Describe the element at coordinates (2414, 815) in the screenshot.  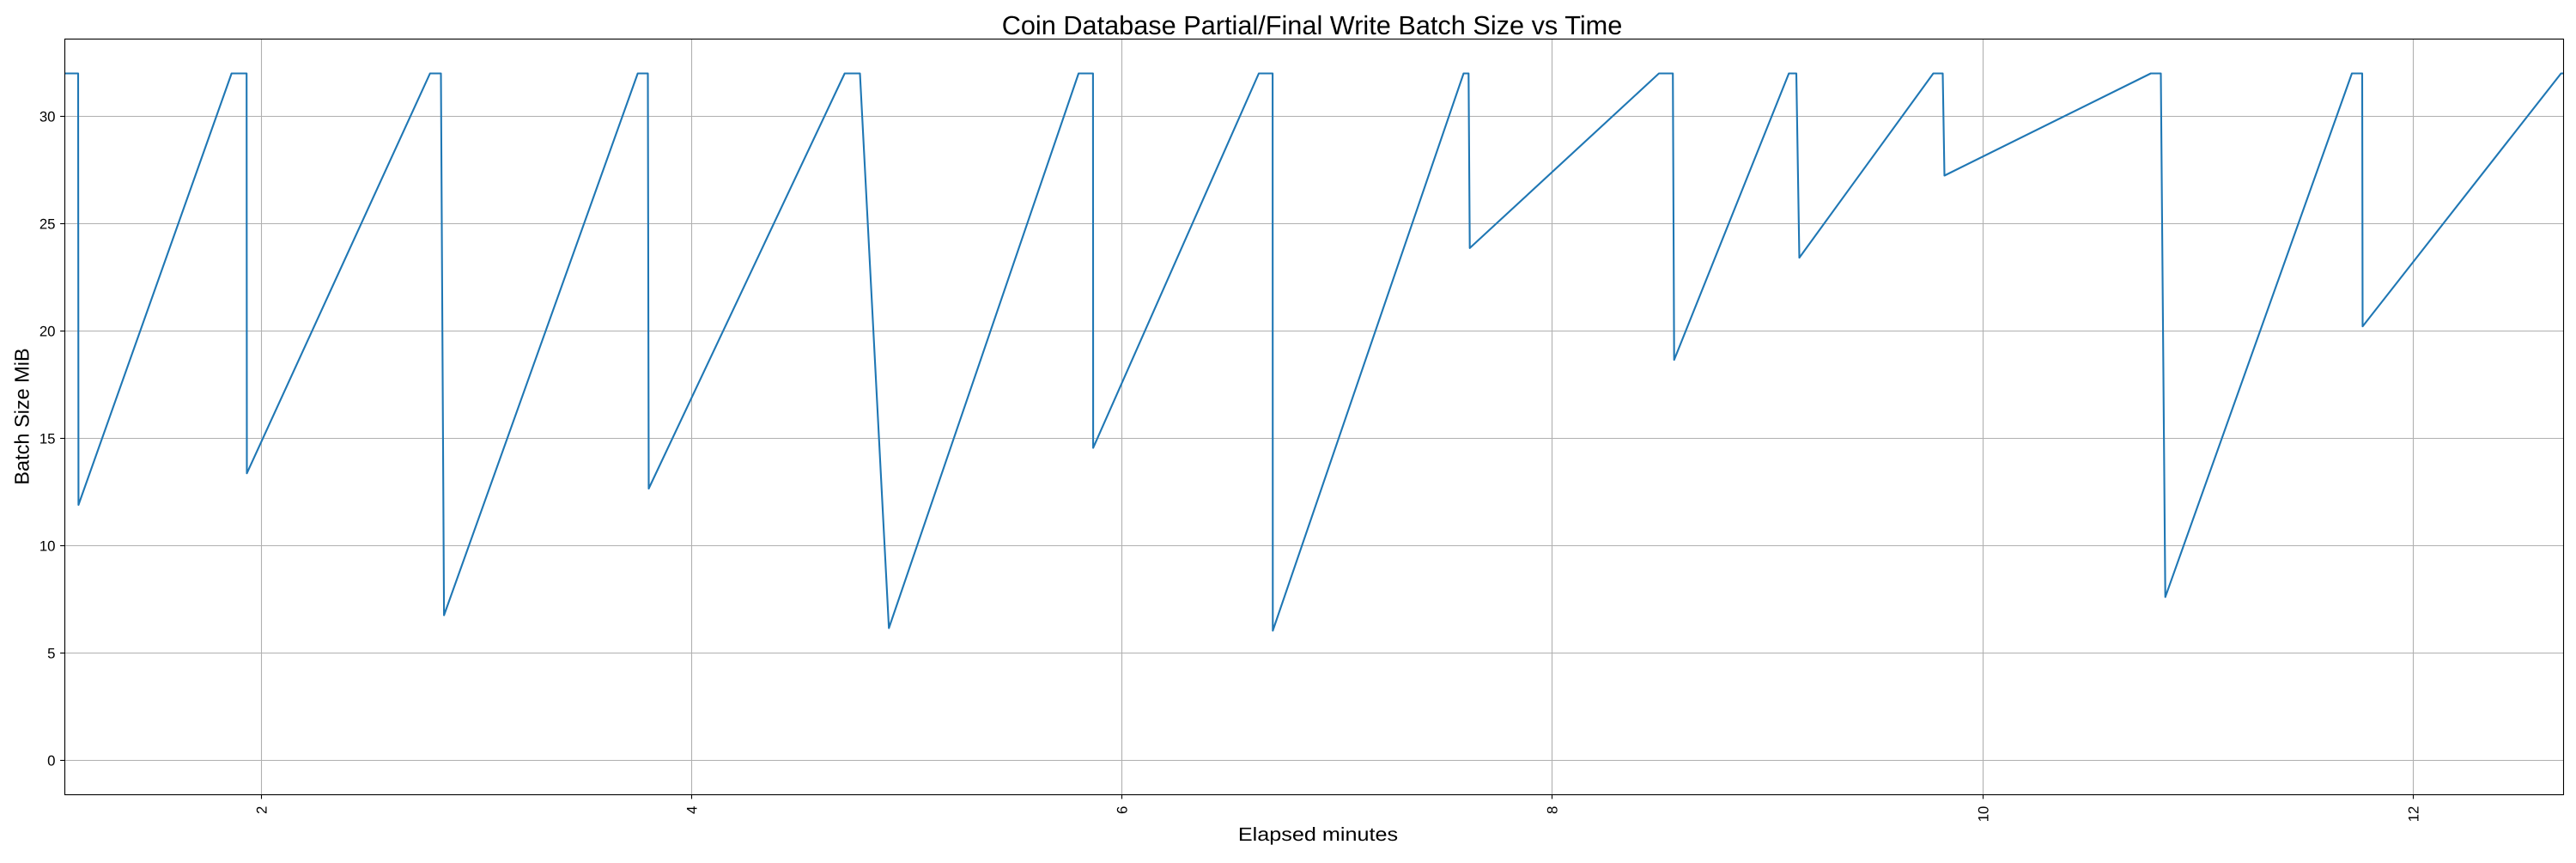
I see `svg-text: 12` at that location.